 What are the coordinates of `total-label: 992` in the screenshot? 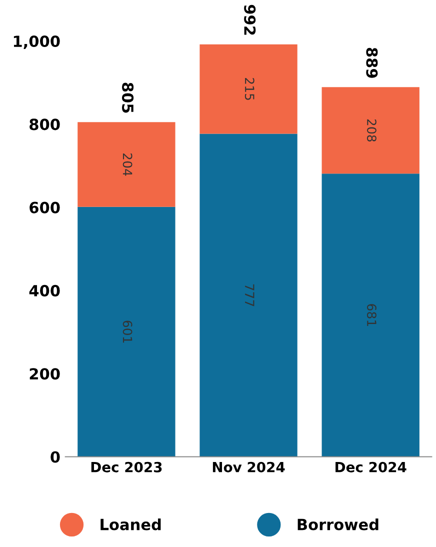 It's located at (250, 19).